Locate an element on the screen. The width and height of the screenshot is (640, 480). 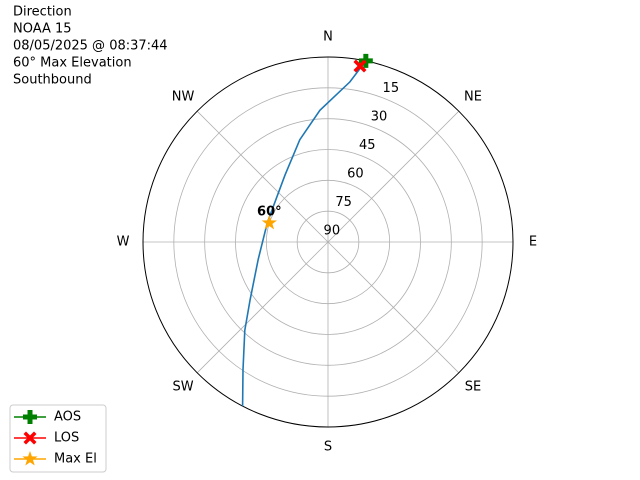
title-line: Direction is located at coordinates (42, 12).